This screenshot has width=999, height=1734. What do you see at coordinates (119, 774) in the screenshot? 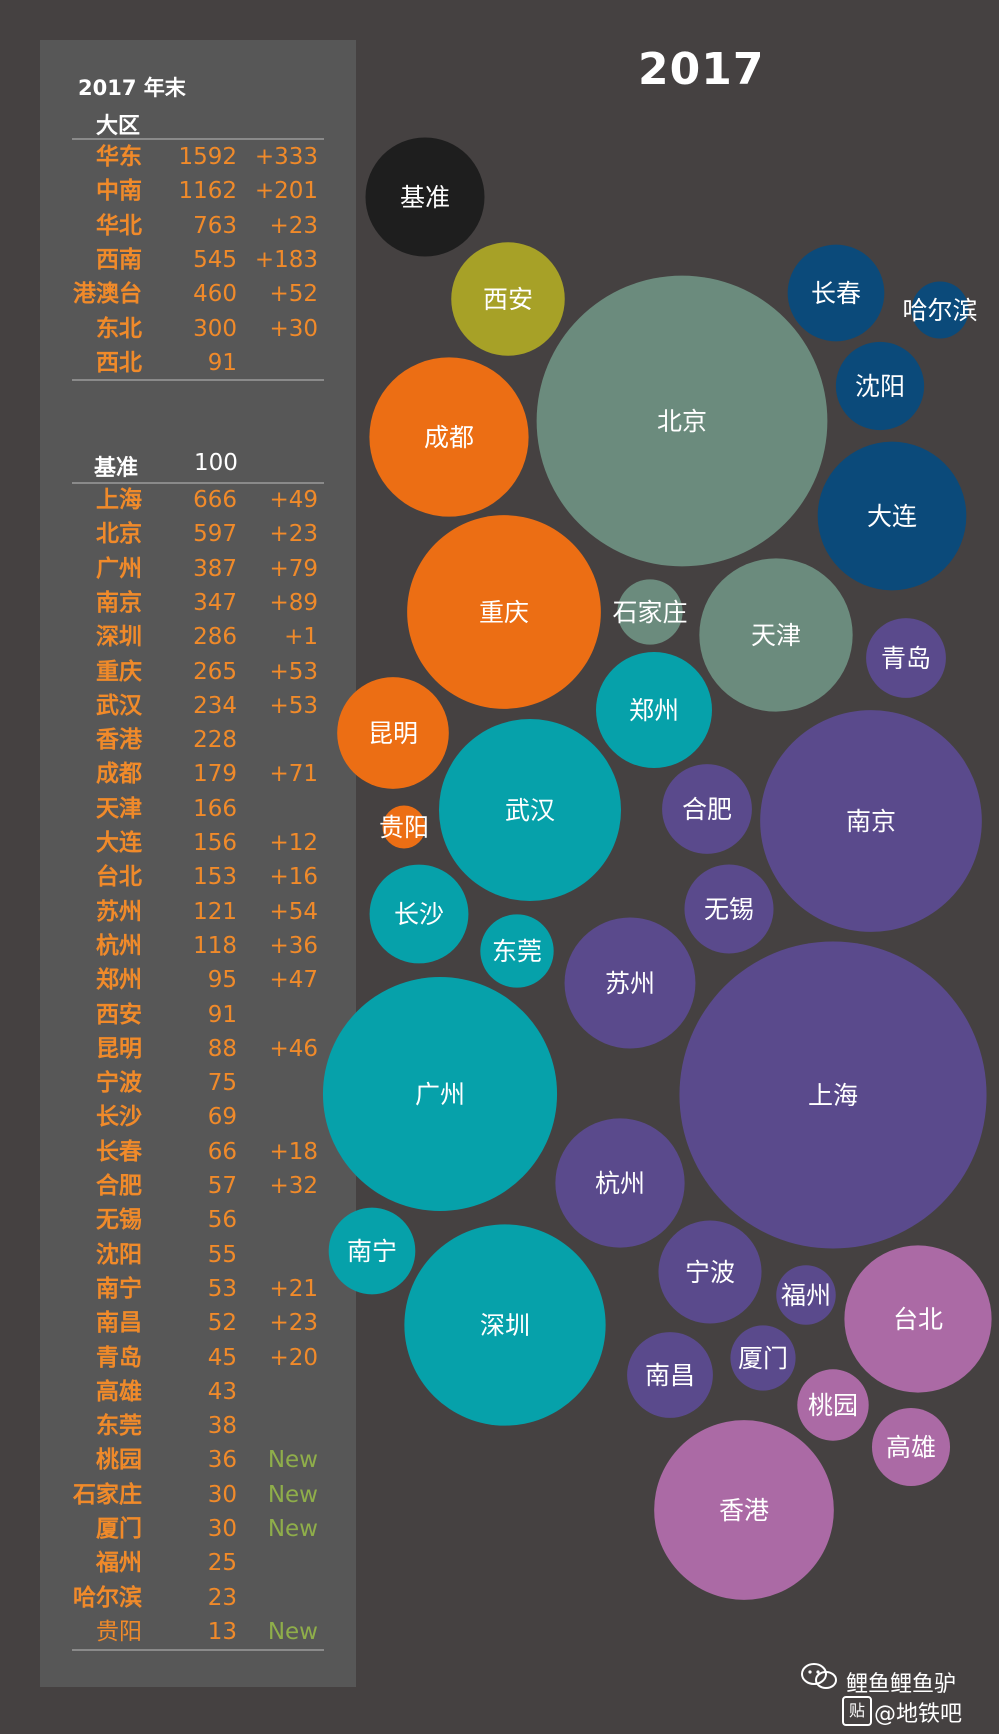
I see `row-name: 成都` at bounding box center [119, 774].